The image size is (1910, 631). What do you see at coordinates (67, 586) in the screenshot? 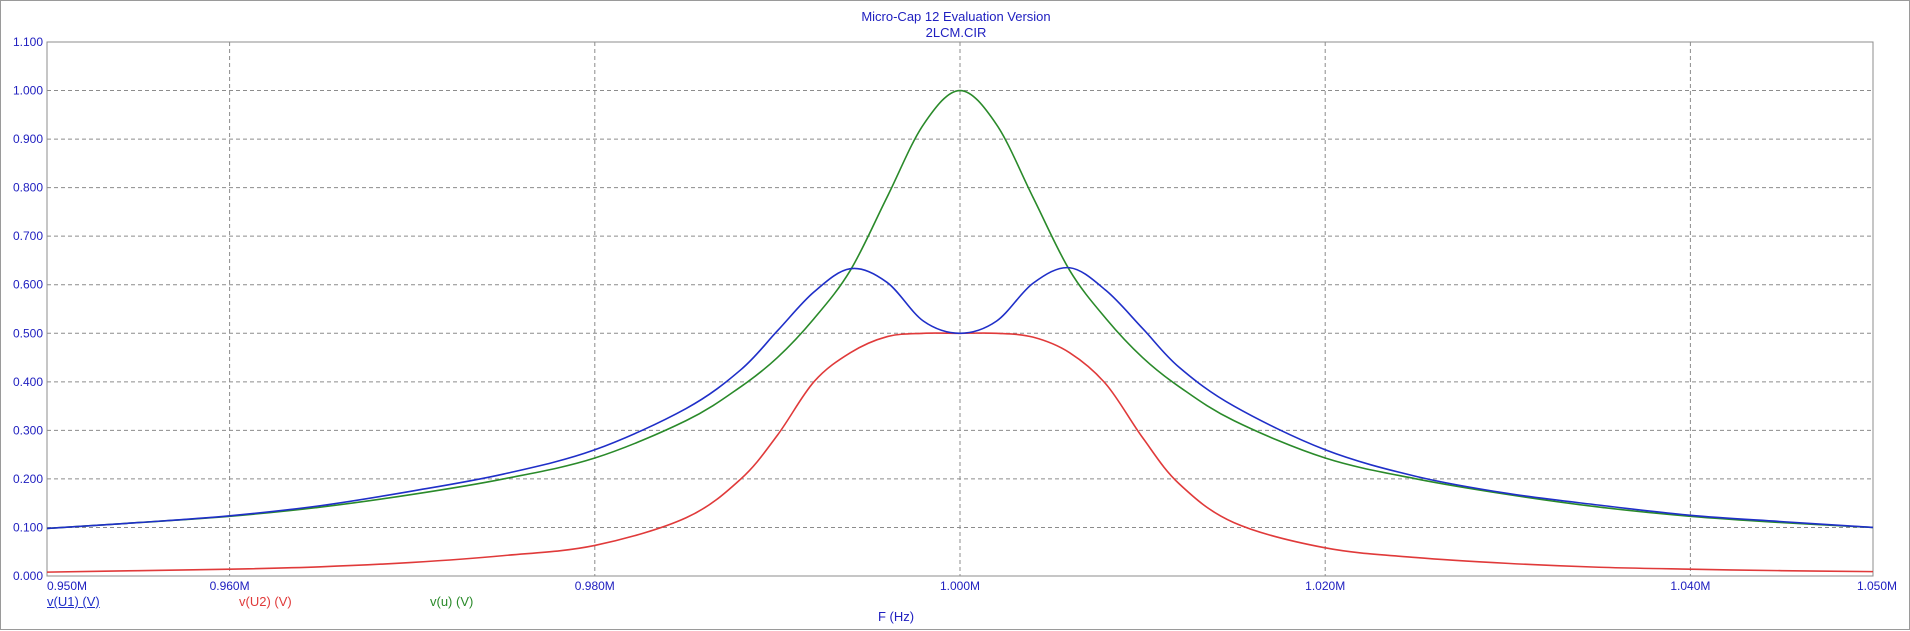
I see `x-tick-label: 0.950M` at bounding box center [67, 586].